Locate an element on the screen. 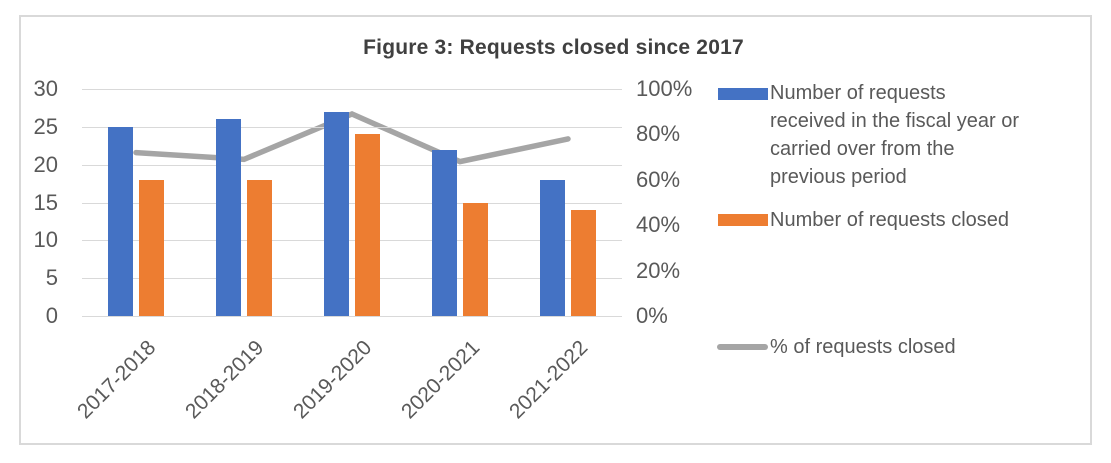 This screenshot has height=463, width=1111. pct-closed-polyline is located at coordinates (352, 138).